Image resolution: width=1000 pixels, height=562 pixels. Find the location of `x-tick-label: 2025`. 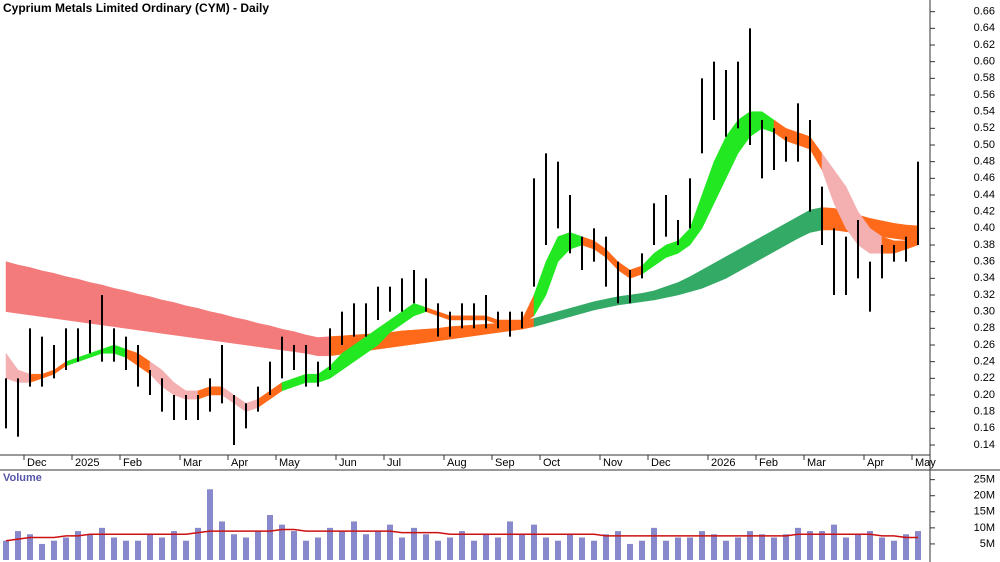

x-tick-label: 2025 is located at coordinates (87, 463).